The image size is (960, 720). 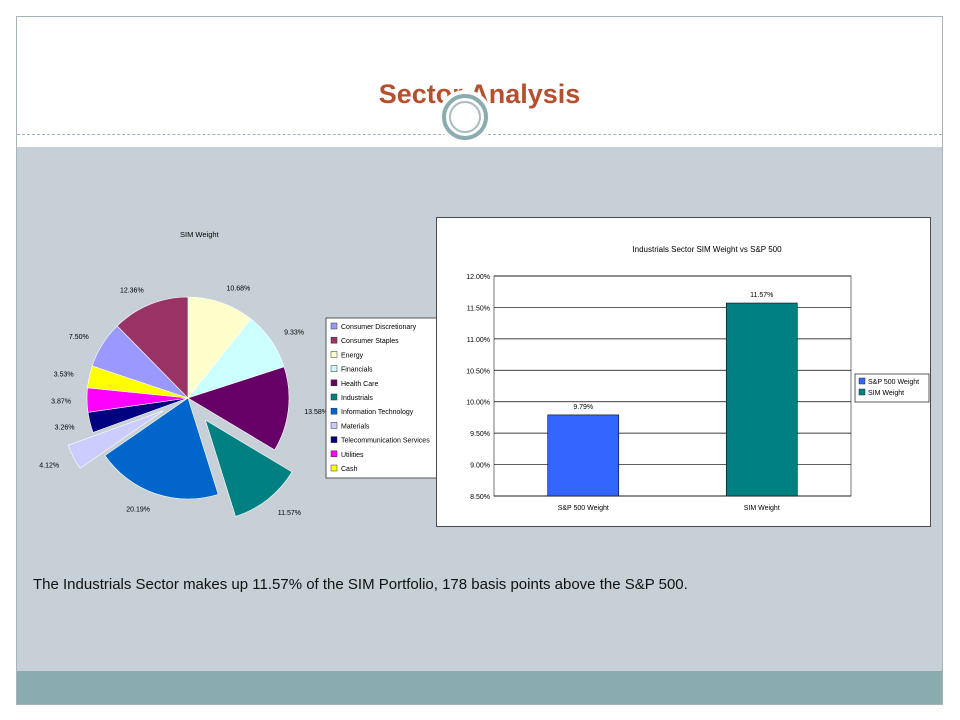 What do you see at coordinates (385, 441) in the screenshot?
I see `pie-legend-item-telecommunication-services: Telecommunication Services` at bounding box center [385, 441].